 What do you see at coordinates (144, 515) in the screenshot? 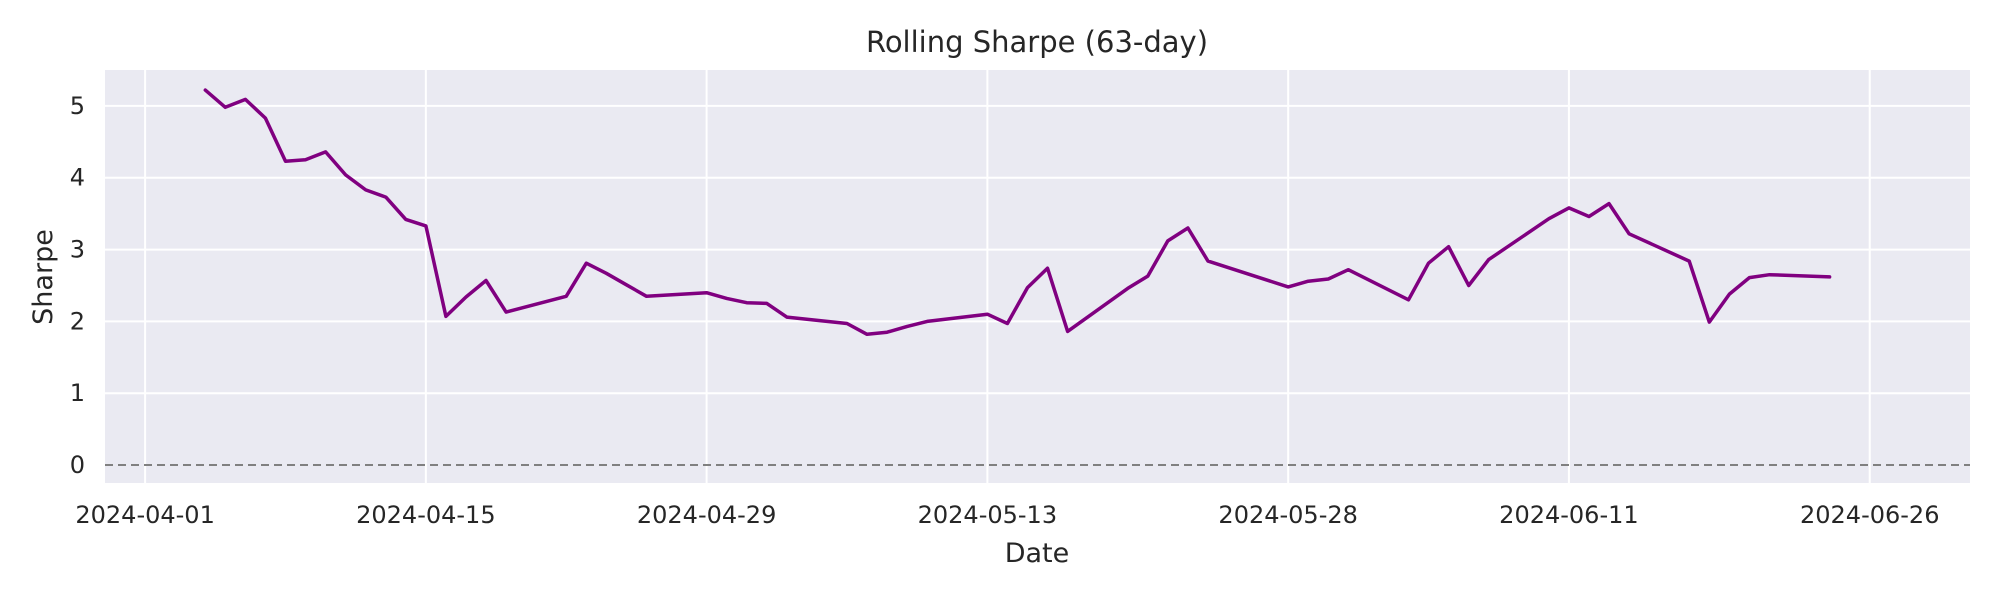
I see `x-tick-label: 2024-04-01` at bounding box center [144, 515].